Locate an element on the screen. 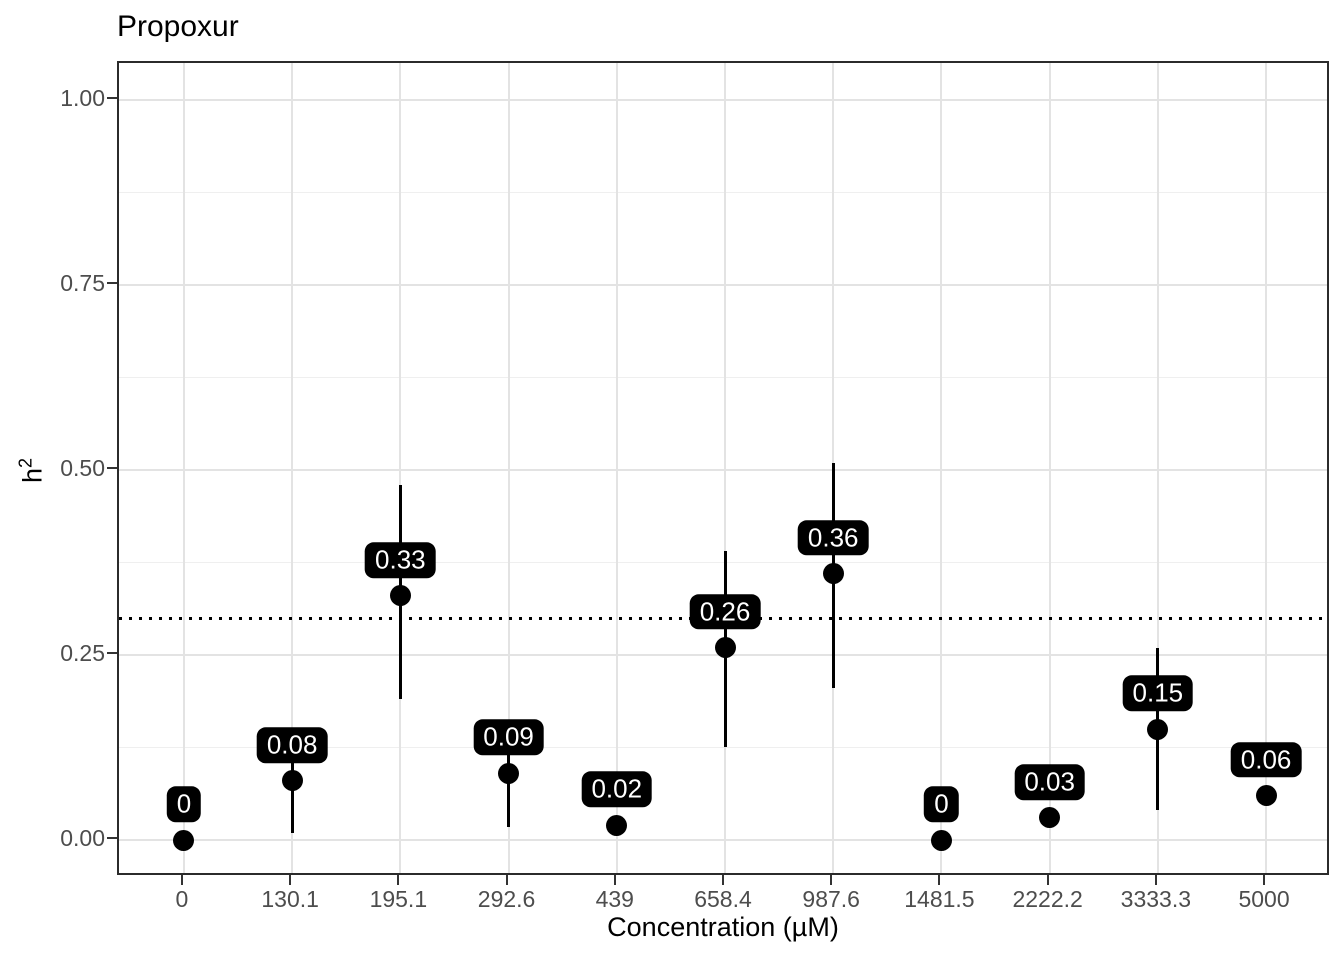 Image resolution: width=1344 pixels, height=960 pixels. x-tick-label: 658.4 is located at coordinates (723, 899).